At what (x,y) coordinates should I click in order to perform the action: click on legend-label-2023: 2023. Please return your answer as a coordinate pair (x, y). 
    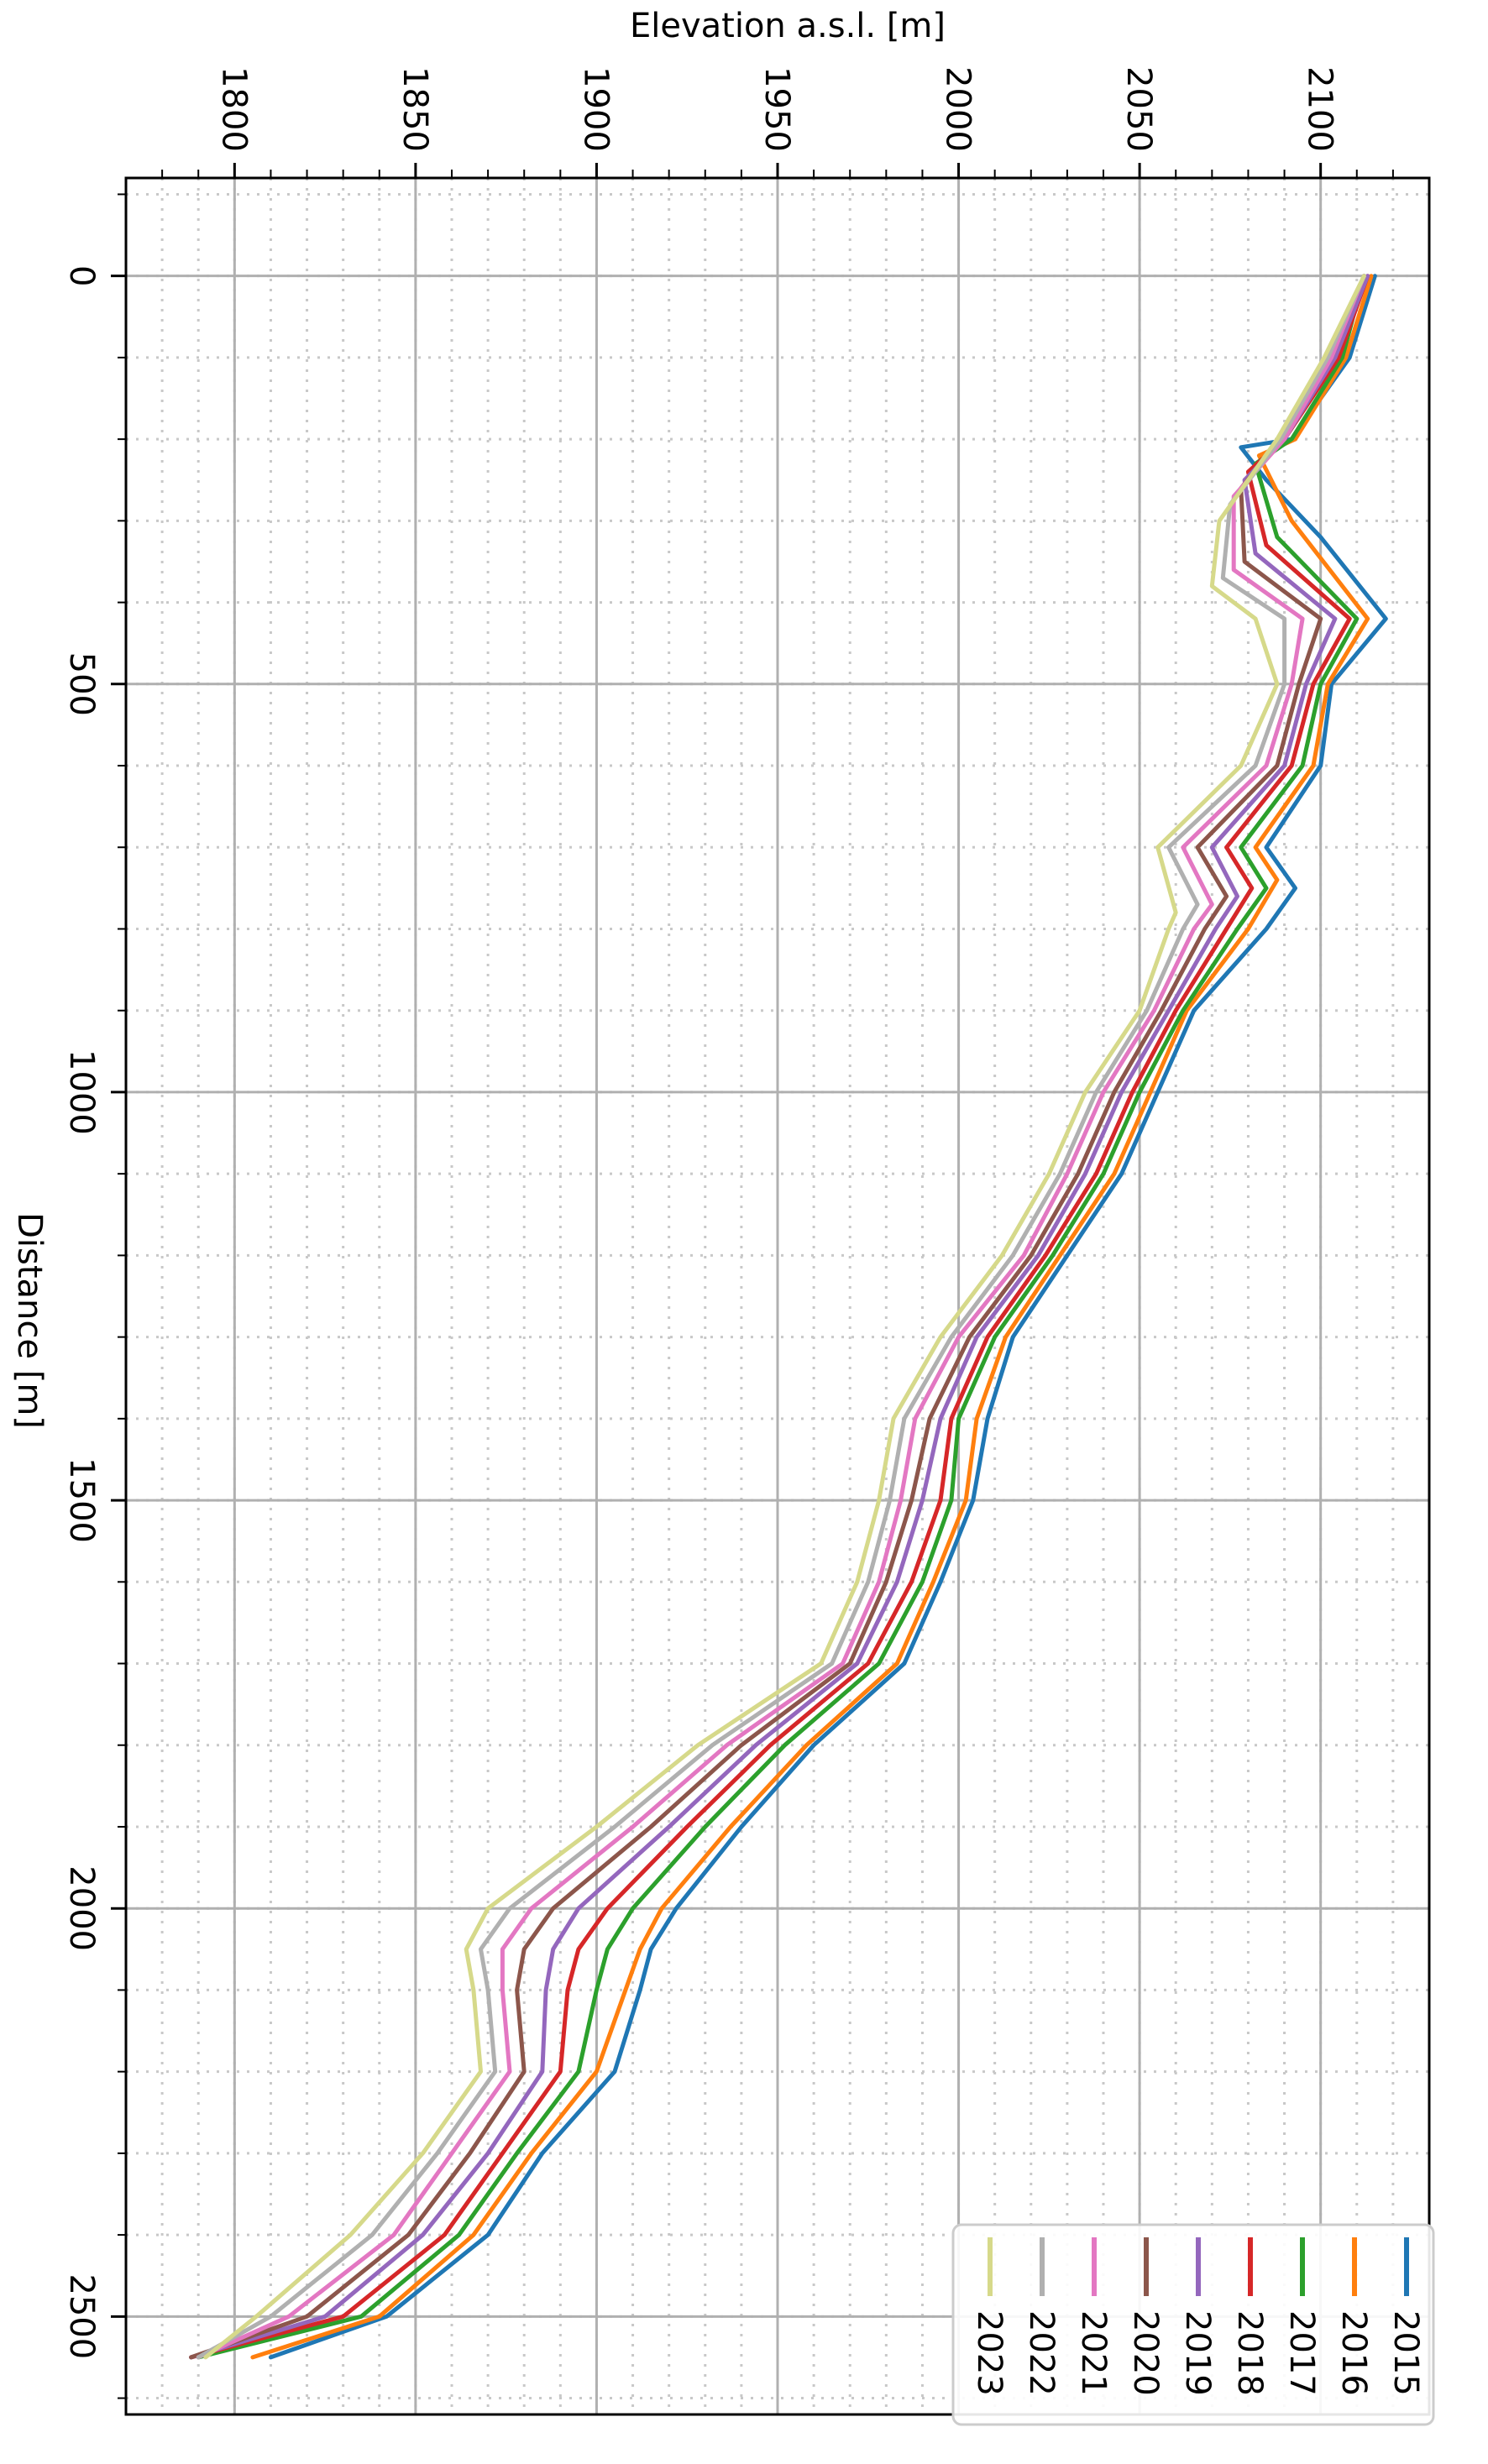
    Looking at the image, I should click on (990, 2353).